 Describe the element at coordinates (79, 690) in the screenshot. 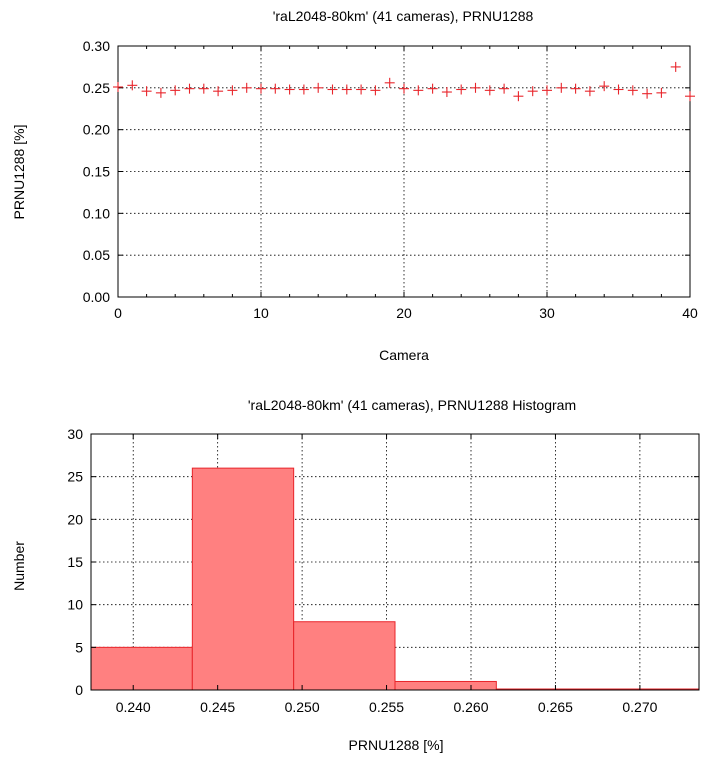

I see `histogram-y-tick-label: 0` at that location.